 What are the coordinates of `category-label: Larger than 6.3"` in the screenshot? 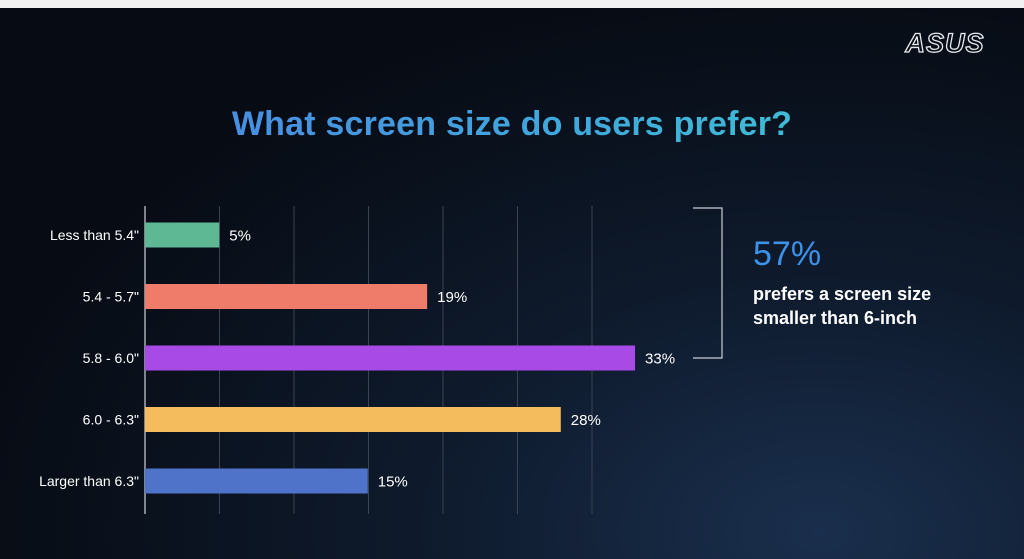 It's located at (89, 481).